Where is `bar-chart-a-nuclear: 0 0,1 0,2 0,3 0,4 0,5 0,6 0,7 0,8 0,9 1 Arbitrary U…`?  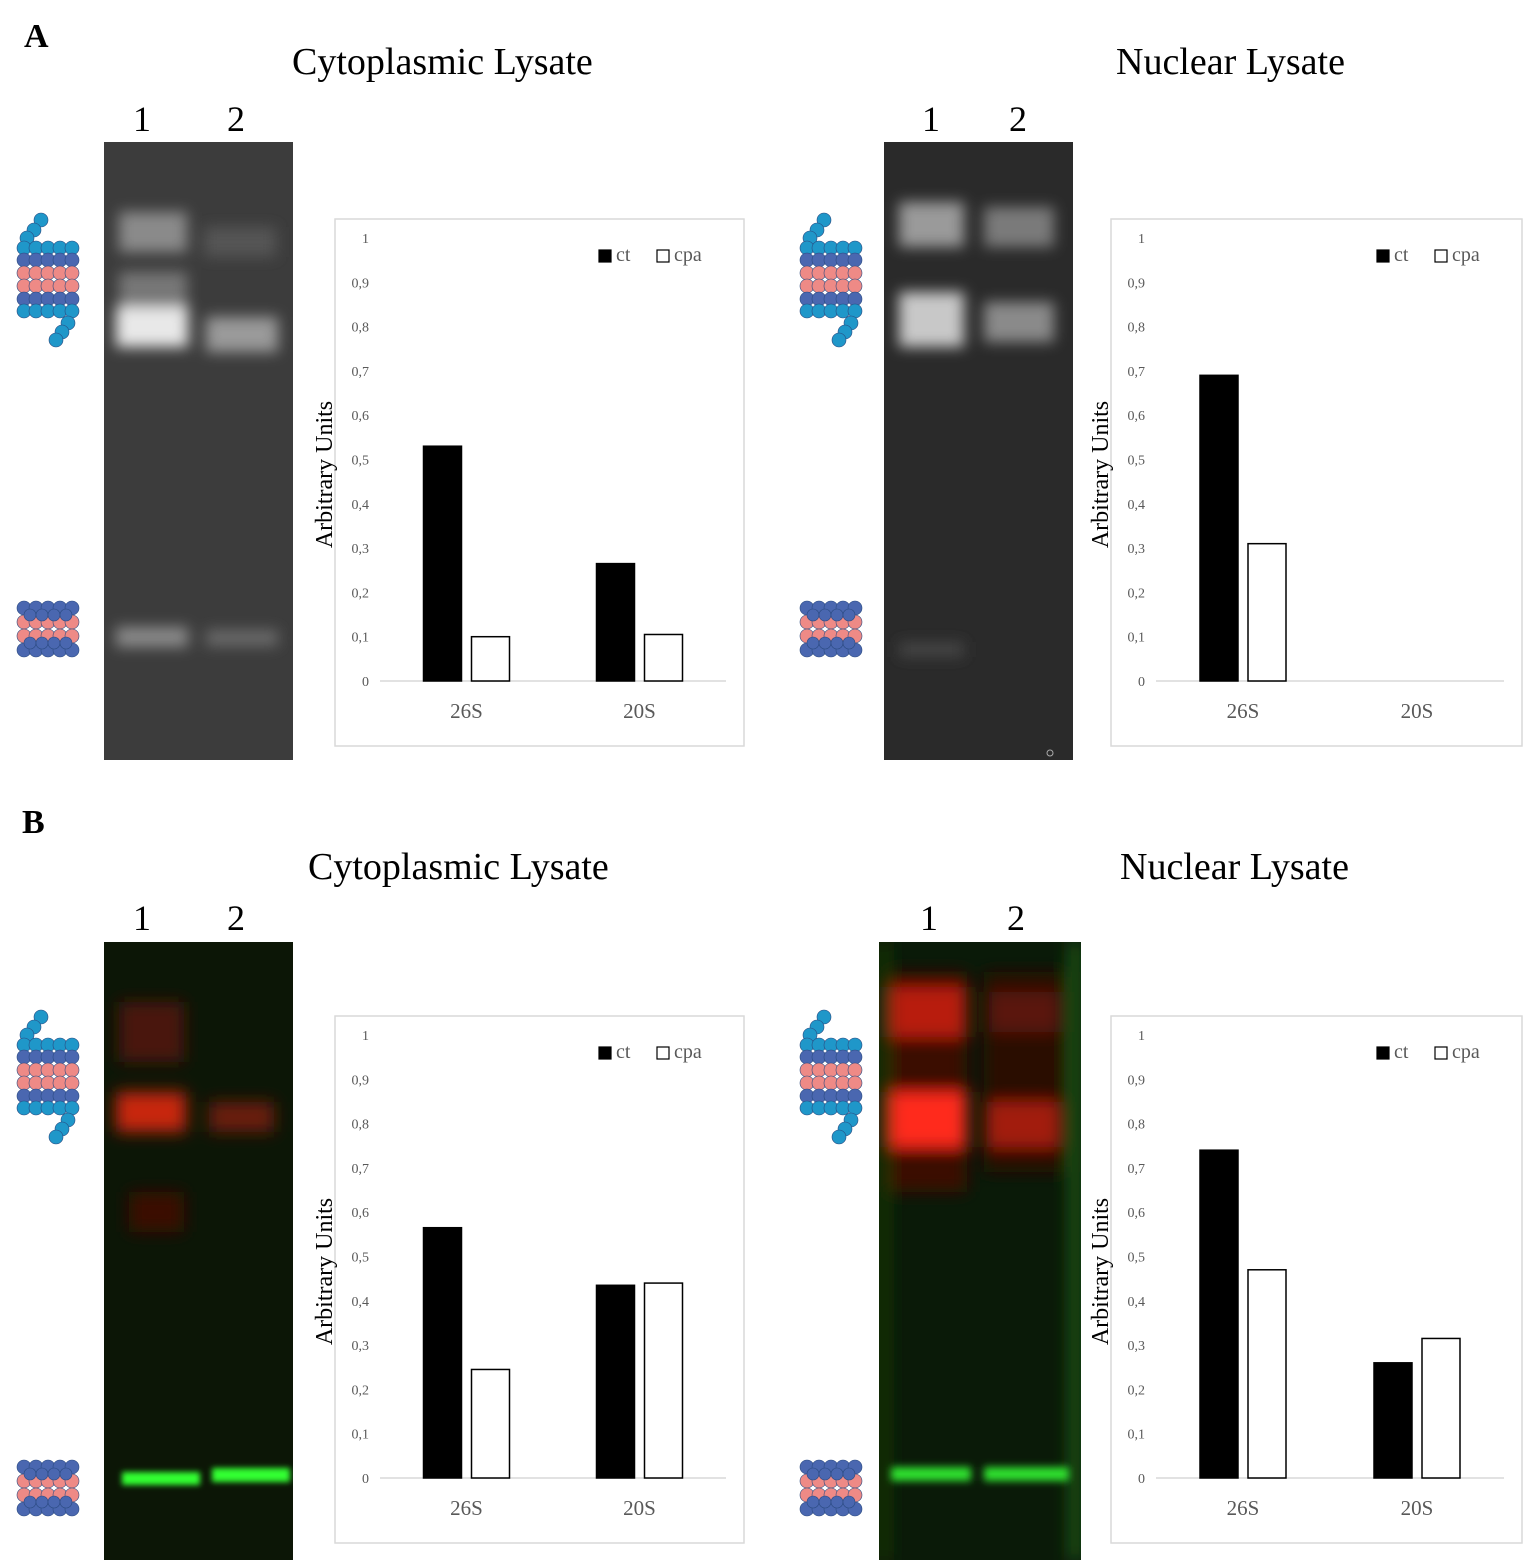 bar-chart-a-nuclear: 0 0,1 0,2 0,3 0,4 0,5 0,6 0,7 0,8 0,9 1 Arbitrary U… is located at coordinates (1305, 482).